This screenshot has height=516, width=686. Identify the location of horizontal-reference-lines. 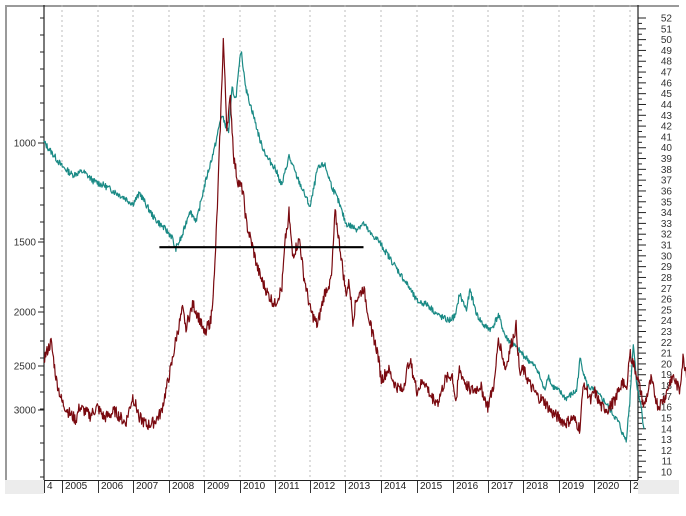
(261, 247).